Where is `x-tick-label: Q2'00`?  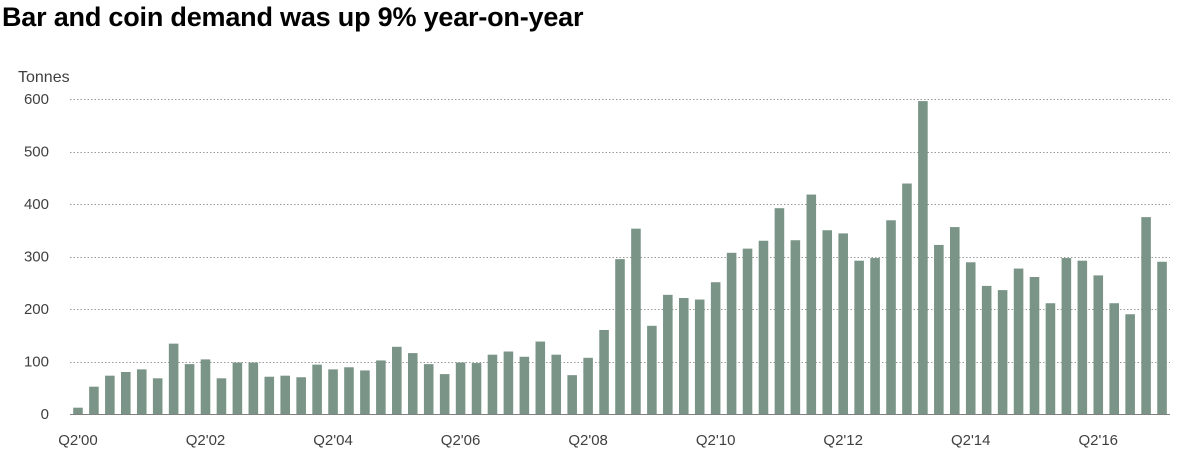
x-tick-label: Q2'00 is located at coordinates (78, 440).